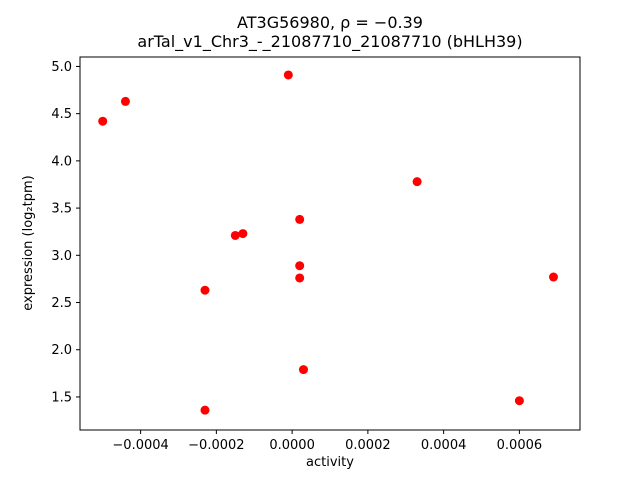  Describe the element at coordinates (330, 462) in the screenshot. I see `x-axis-label: activity` at that location.